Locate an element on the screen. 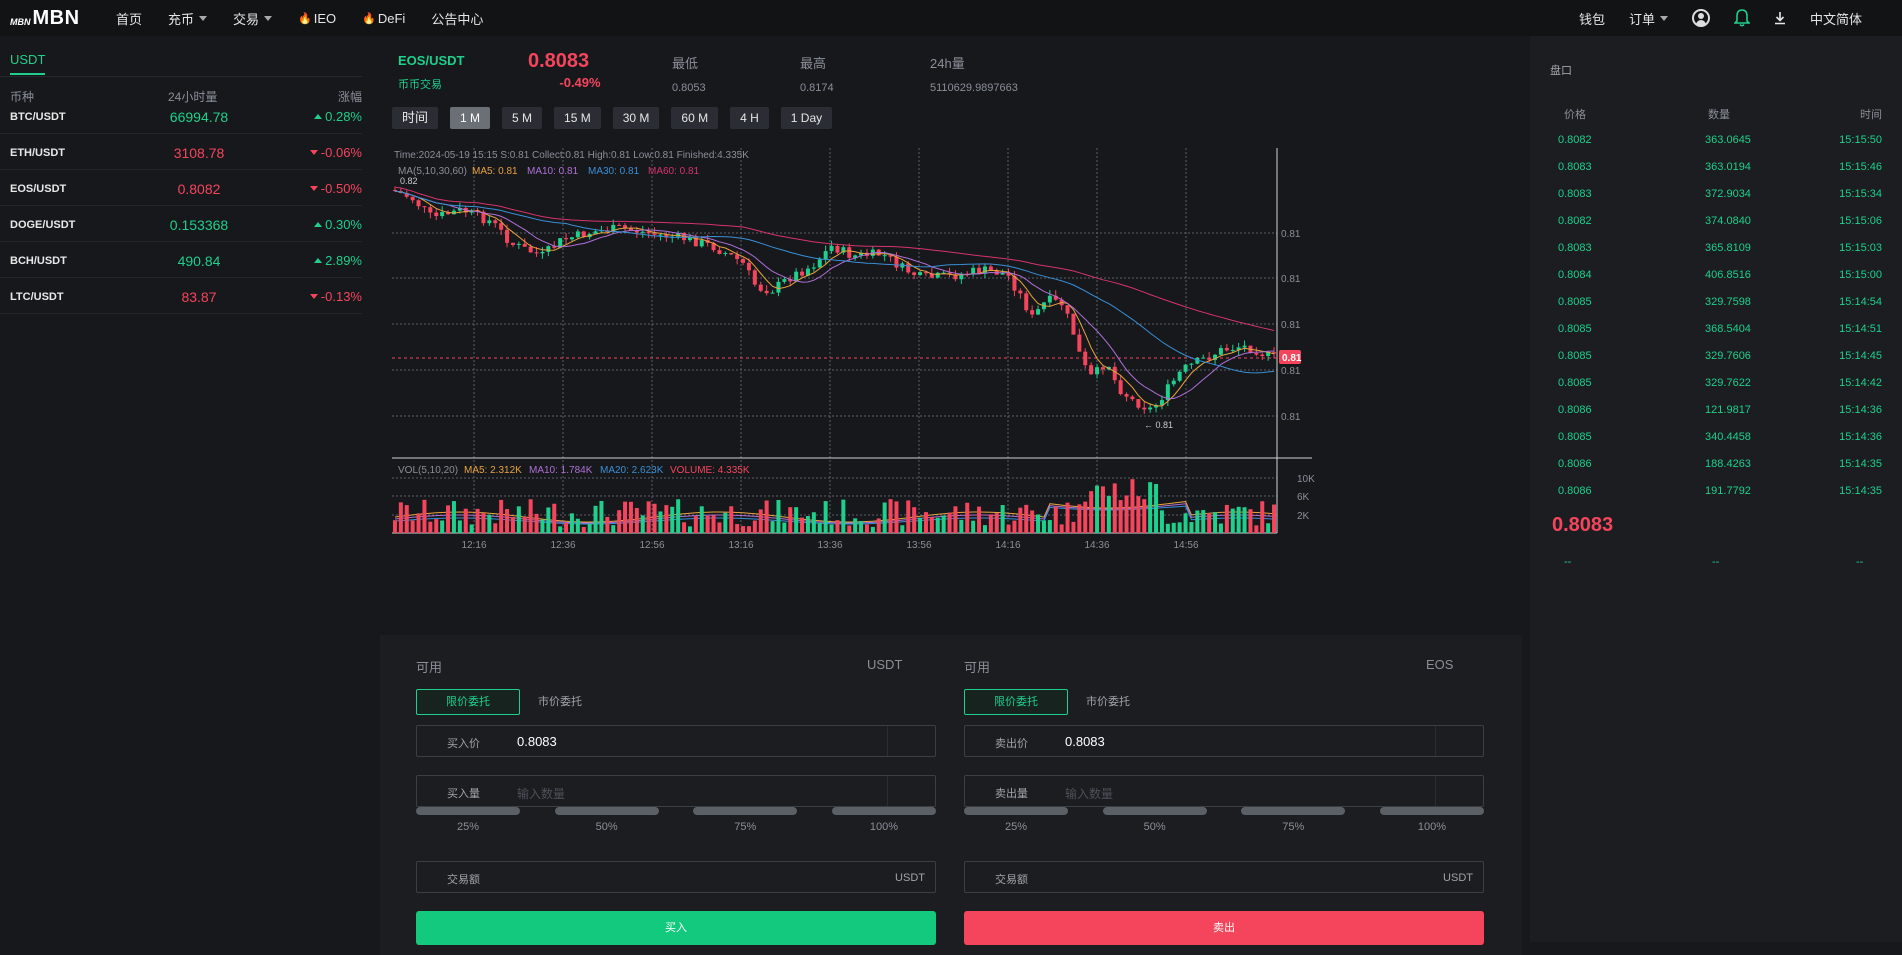 Image resolution: width=1902 pixels, height=955 pixels. market-row: LTC/USDT 83.87 -0.13% is located at coordinates (181, 296).